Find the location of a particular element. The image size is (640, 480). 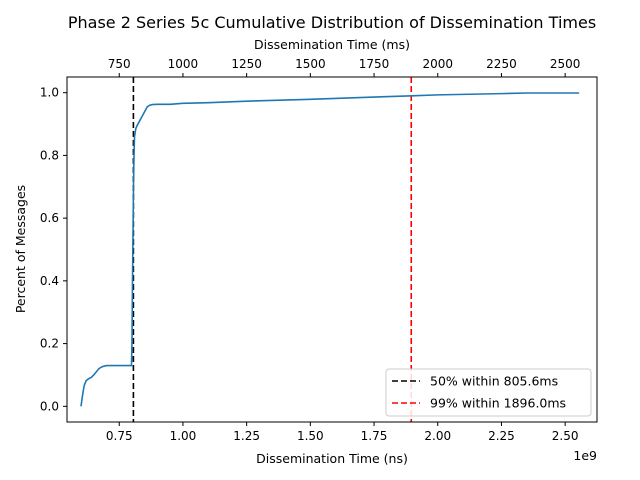

bottom-x-axis: 0.75 1.00 1.25 1.50 1.75 2.00 2.25 2.50 is located at coordinates (342, 432).